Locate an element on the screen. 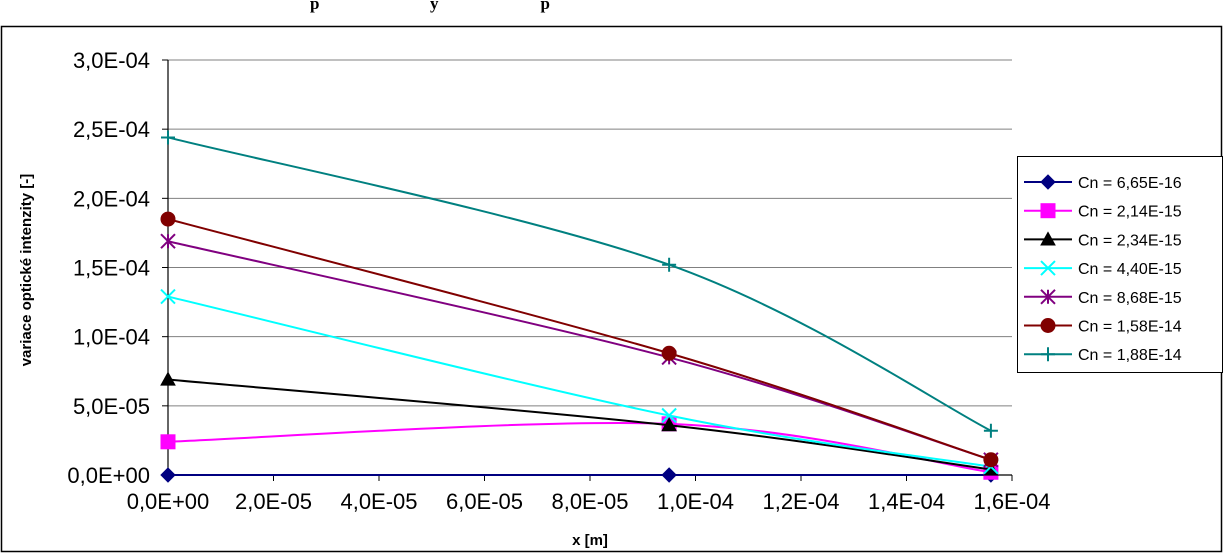  legend-label: Cn = 8,68E-15 is located at coordinates (1130, 298).